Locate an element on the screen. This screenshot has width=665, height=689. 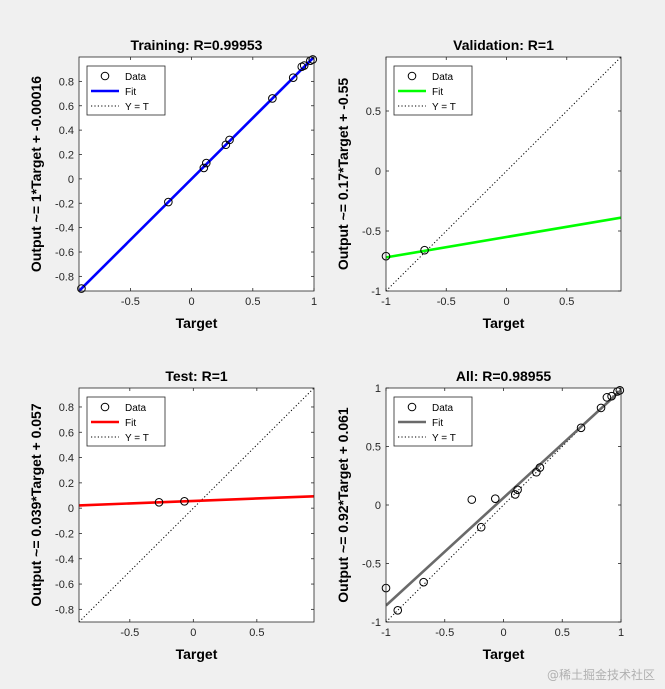
y-tick-label: 1 is located at coordinates (378, 389).